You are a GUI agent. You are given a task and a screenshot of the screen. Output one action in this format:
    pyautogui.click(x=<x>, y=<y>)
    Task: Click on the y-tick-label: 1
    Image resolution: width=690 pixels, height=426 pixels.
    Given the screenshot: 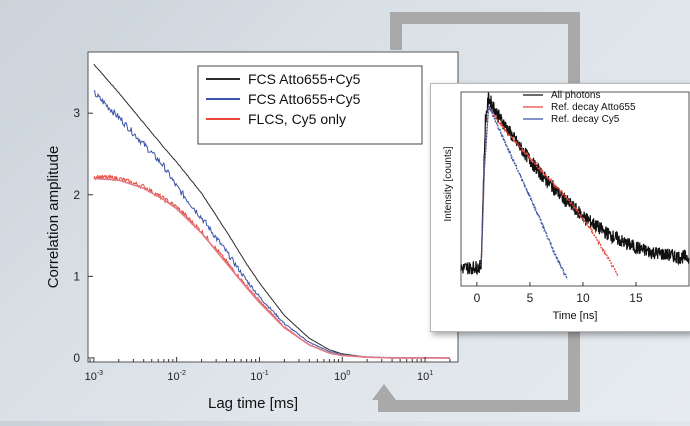 What is the action you would take?
    pyautogui.click(x=76, y=276)
    